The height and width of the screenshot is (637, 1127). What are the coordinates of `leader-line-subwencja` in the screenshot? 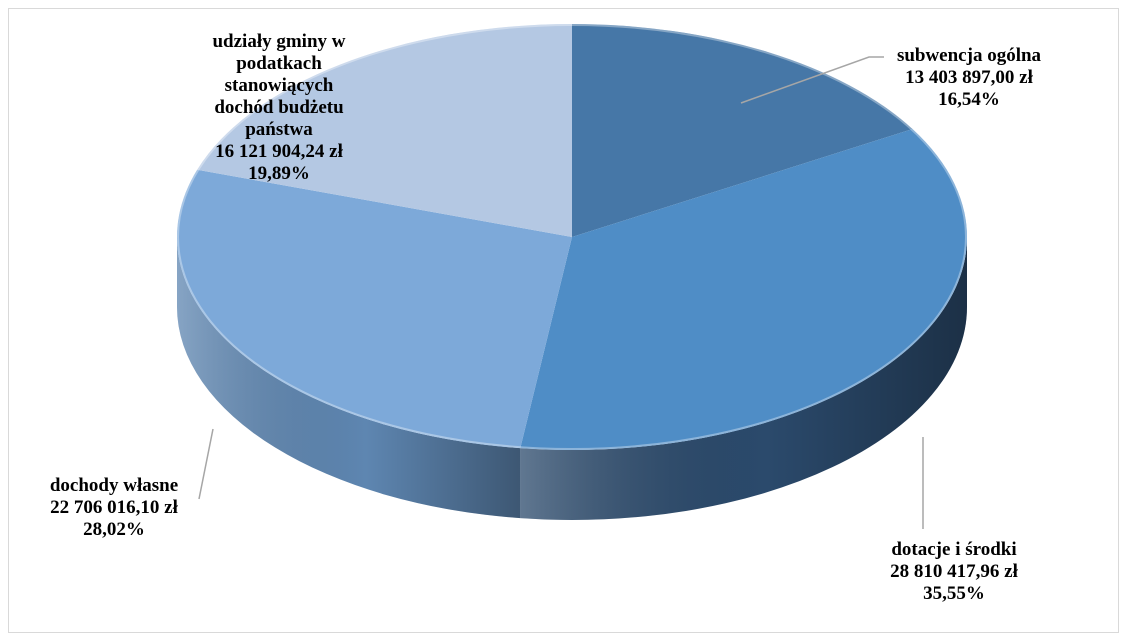 It's located at (812, 80).